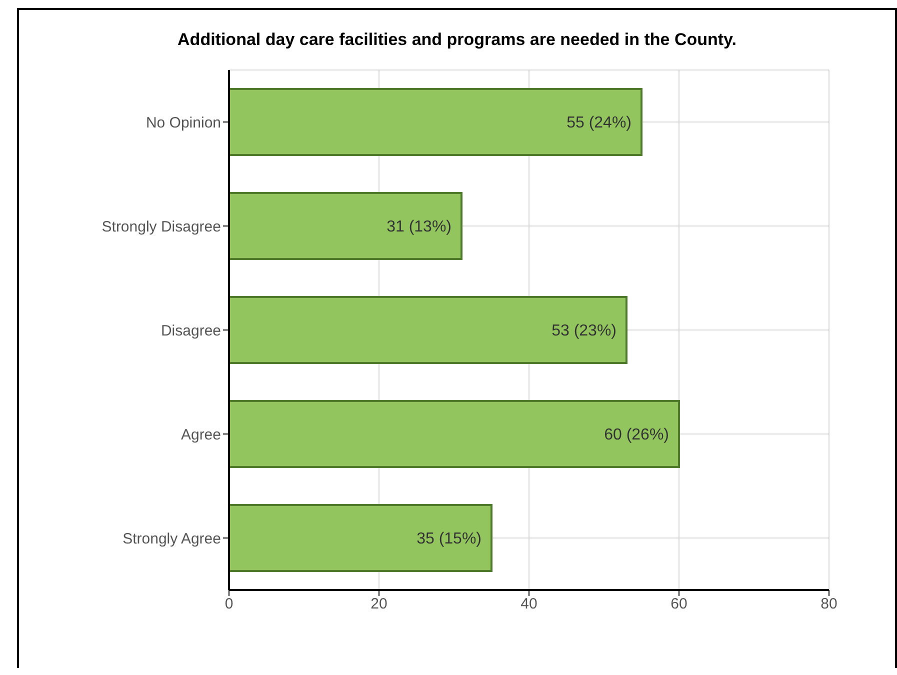  What do you see at coordinates (599, 123) in the screenshot?
I see `data-label: 55 (24%)` at bounding box center [599, 123].